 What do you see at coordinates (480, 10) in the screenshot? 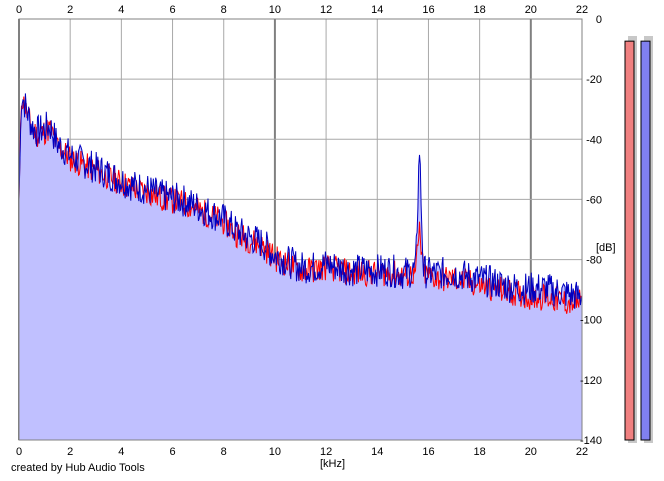
I see `x-tick-top-9: 18` at bounding box center [480, 10].